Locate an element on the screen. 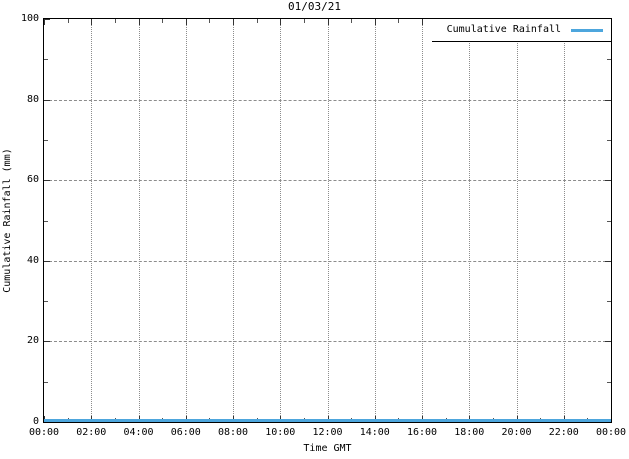  x-axis-tick-label: 10:00 is located at coordinates (280, 432).